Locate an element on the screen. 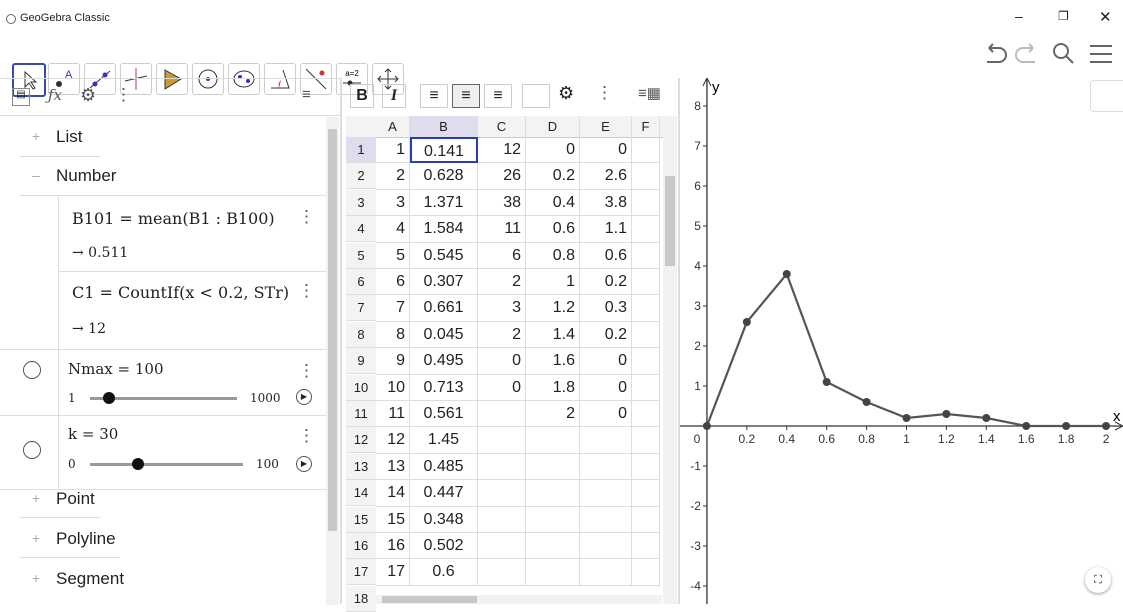 This screenshot has height=612, width=1123. cell: 1 is located at coordinates (393, 150).